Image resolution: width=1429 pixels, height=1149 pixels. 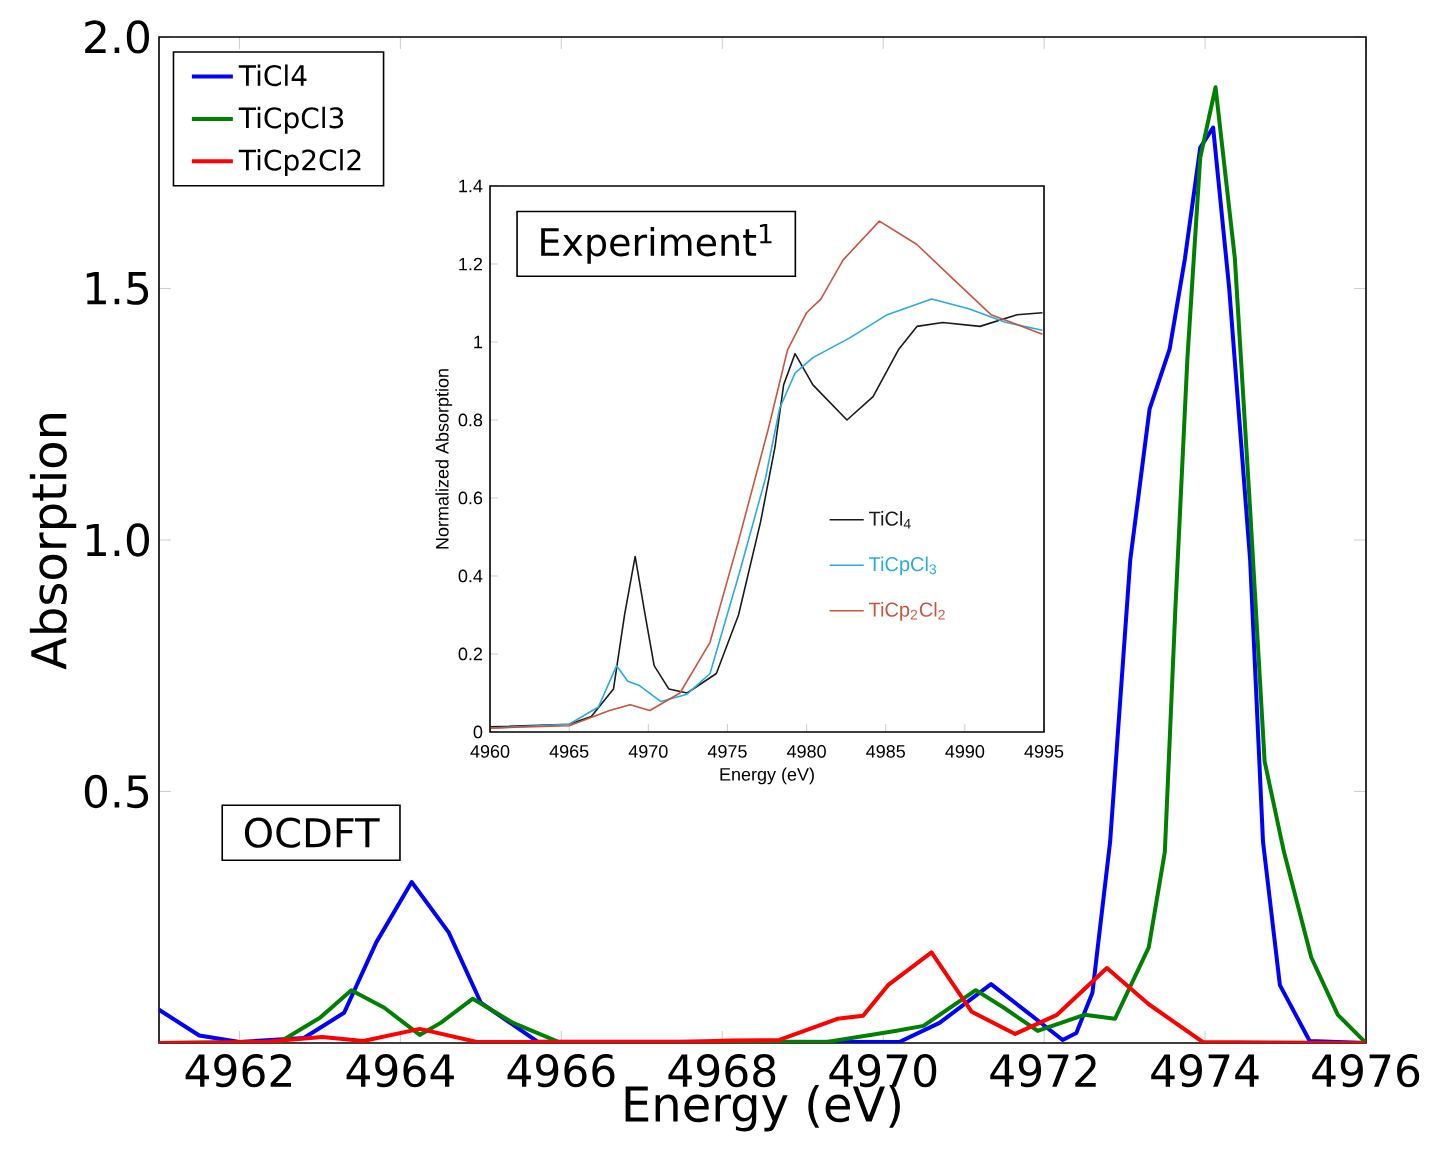 I want to click on legend-label: TiCp$_{2}$Cl$_{2}$, so click(x=907, y=611).